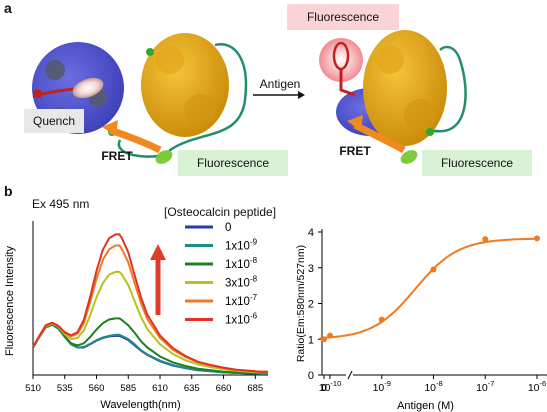  Describe the element at coordinates (224, 388) in the screenshot. I see `x-tick-label: 660` at that location.